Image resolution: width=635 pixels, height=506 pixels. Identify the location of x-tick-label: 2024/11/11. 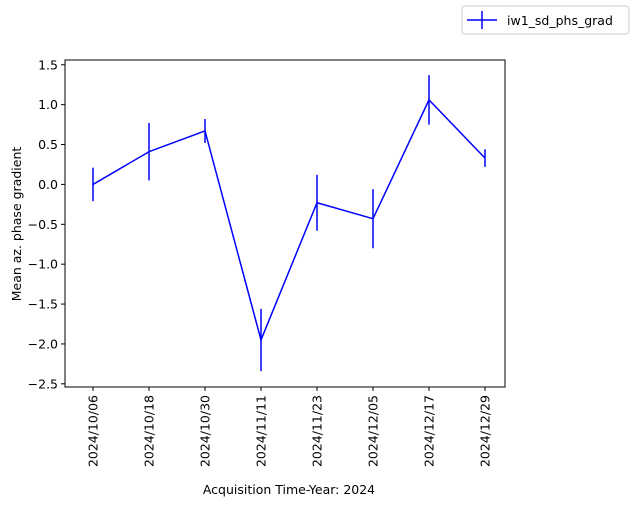
(261, 431).